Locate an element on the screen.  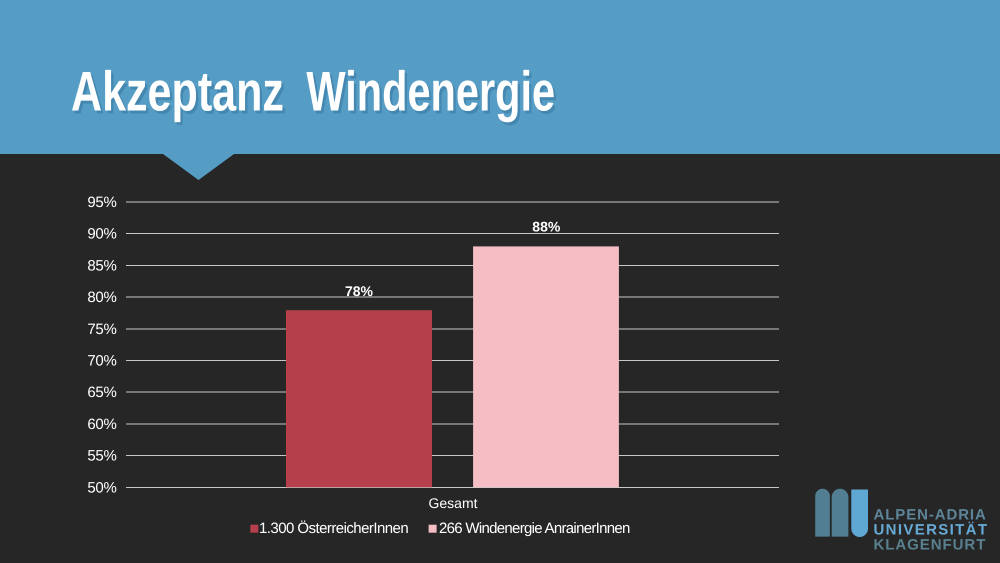
svg-text: 75% is located at coordinates (101, 329).